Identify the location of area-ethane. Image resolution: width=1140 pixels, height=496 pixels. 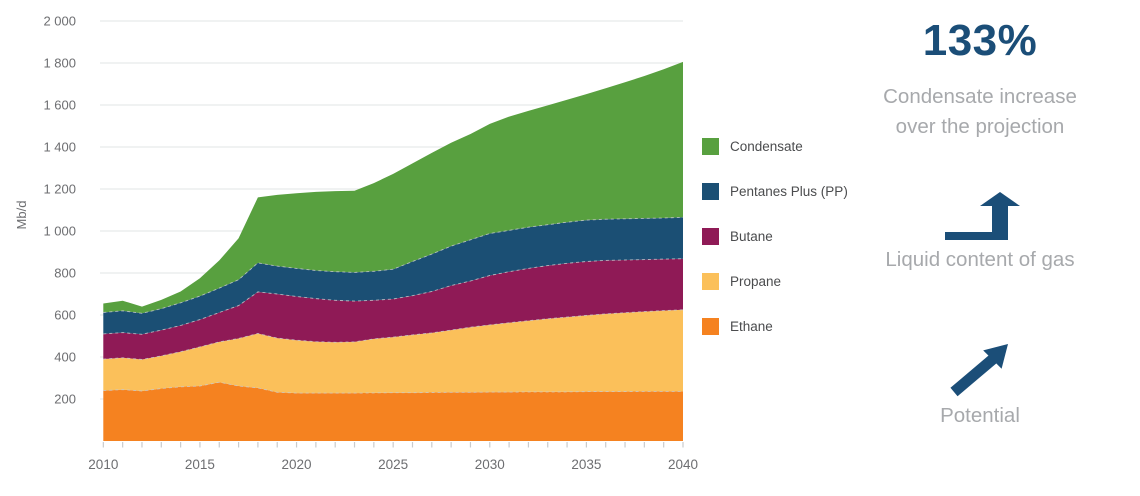
(393, 411).